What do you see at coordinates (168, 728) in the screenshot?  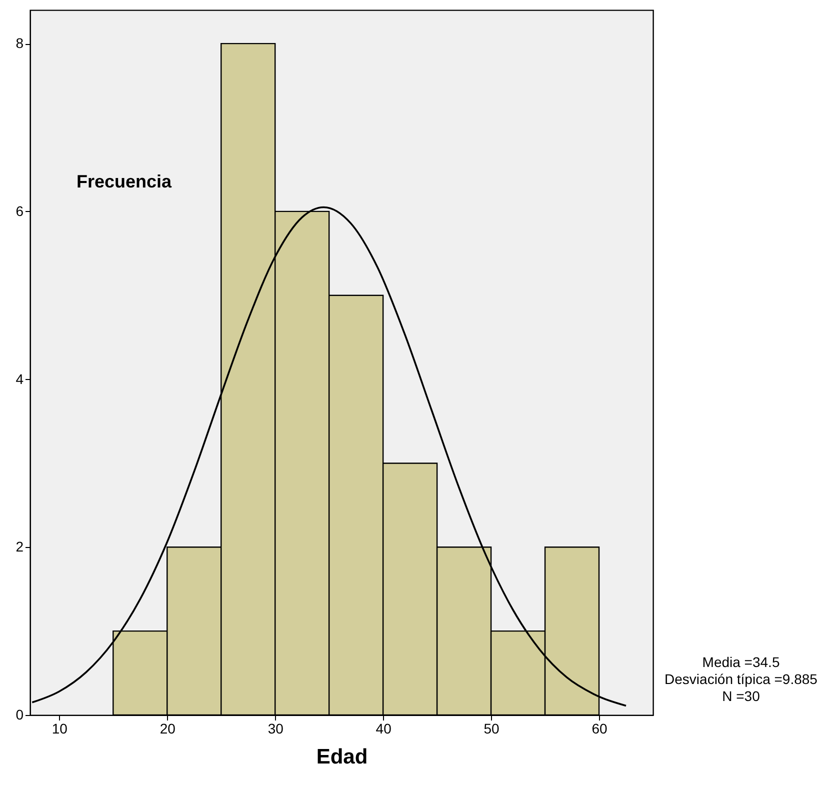 I see `x-tick-label: 20` at bounding box center [168, 728].